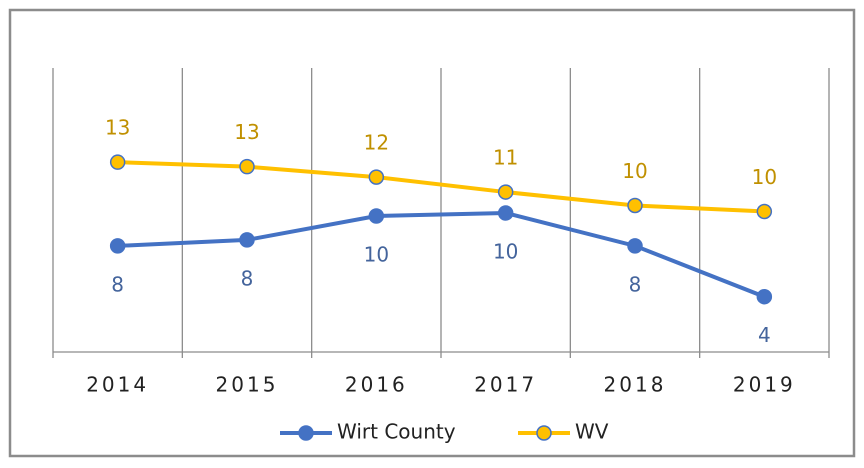 This screenshot has height=468, width=864. Describe the element at coordinates (376, 143) in the screenshot. I see `data-label: 12` at that location.